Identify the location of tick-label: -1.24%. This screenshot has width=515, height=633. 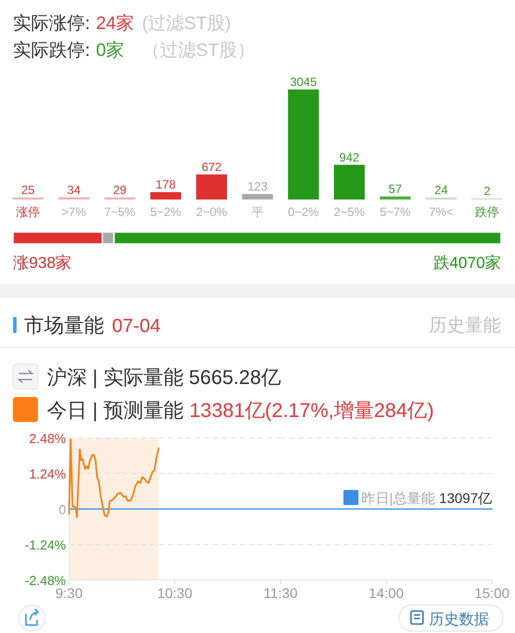
(45, 545).